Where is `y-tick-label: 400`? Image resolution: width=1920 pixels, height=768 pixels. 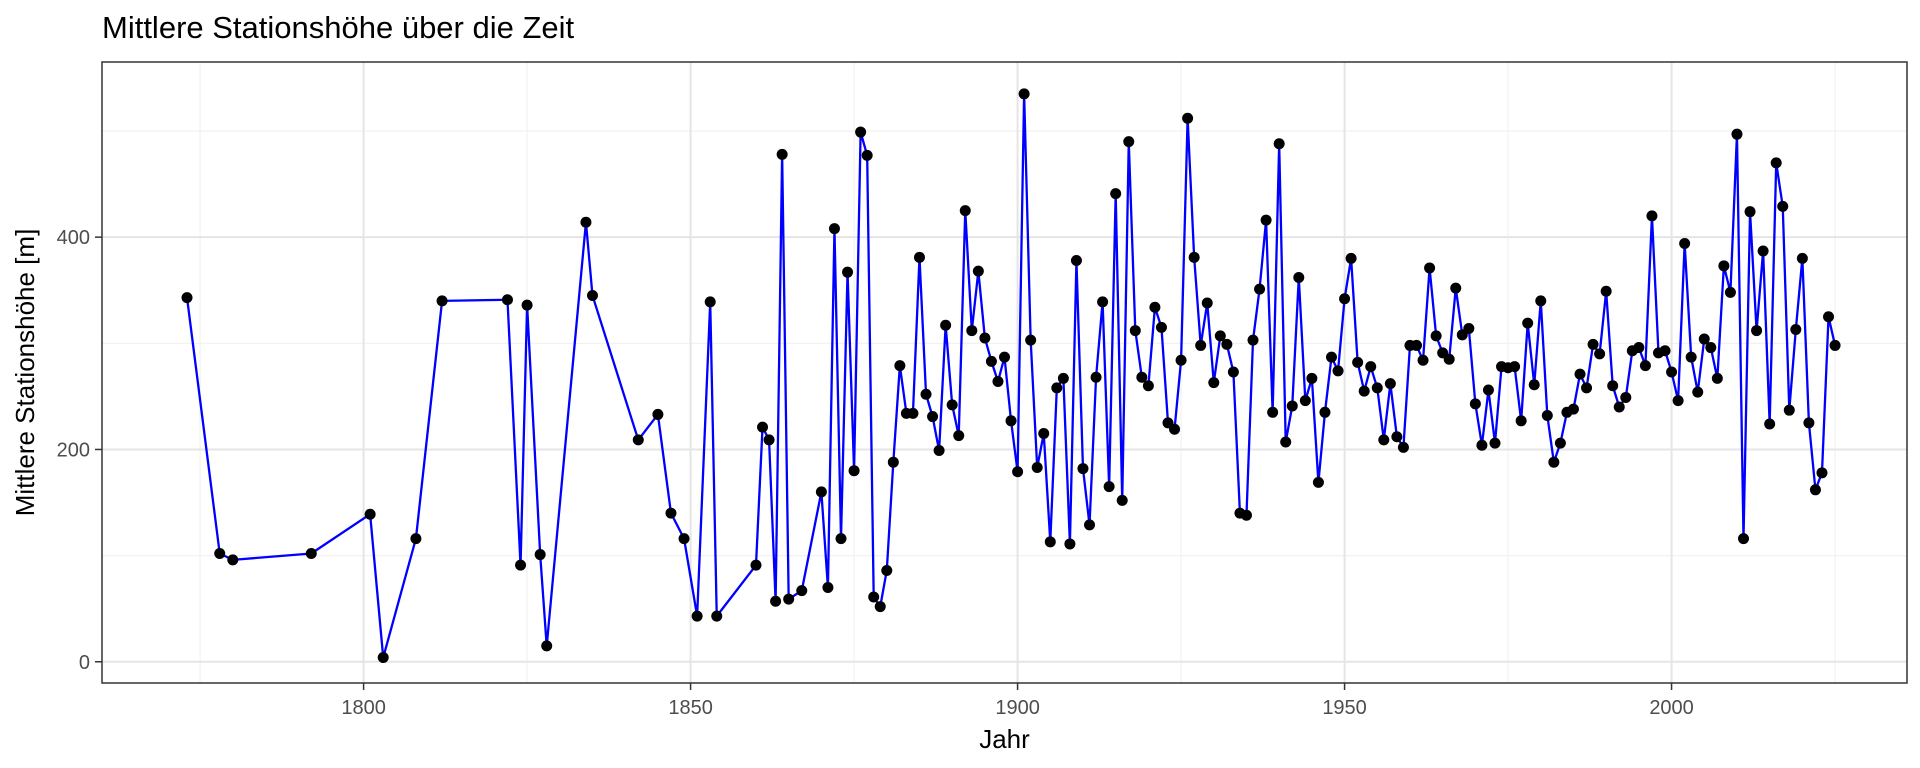 y-tick-label: 400 is located at coordinates (73, 238).